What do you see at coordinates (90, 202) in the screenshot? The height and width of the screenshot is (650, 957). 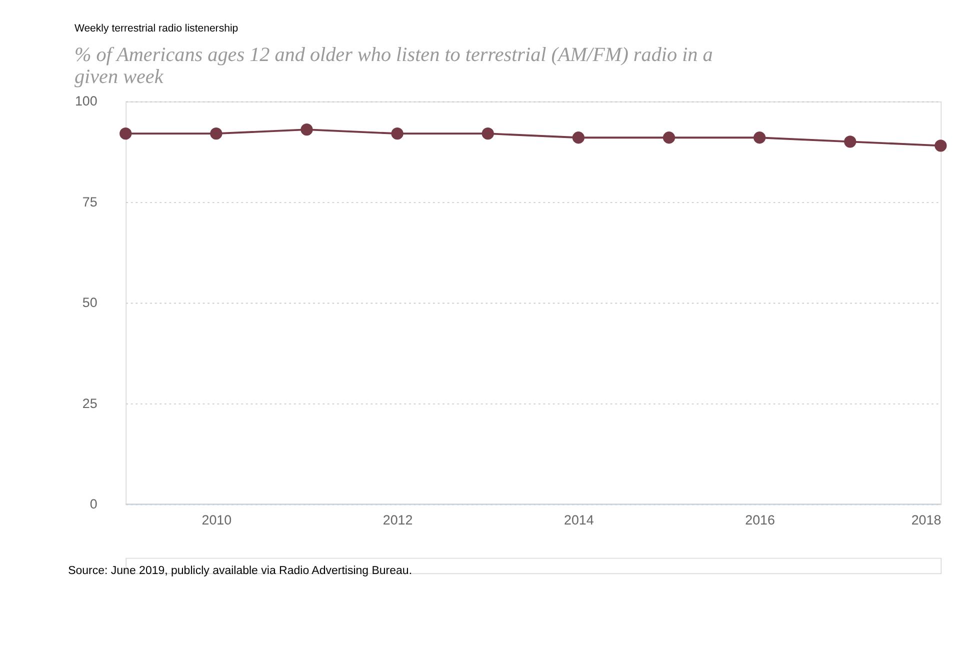 I see `y-tick-label: 75` at bounding box center [90, 202].